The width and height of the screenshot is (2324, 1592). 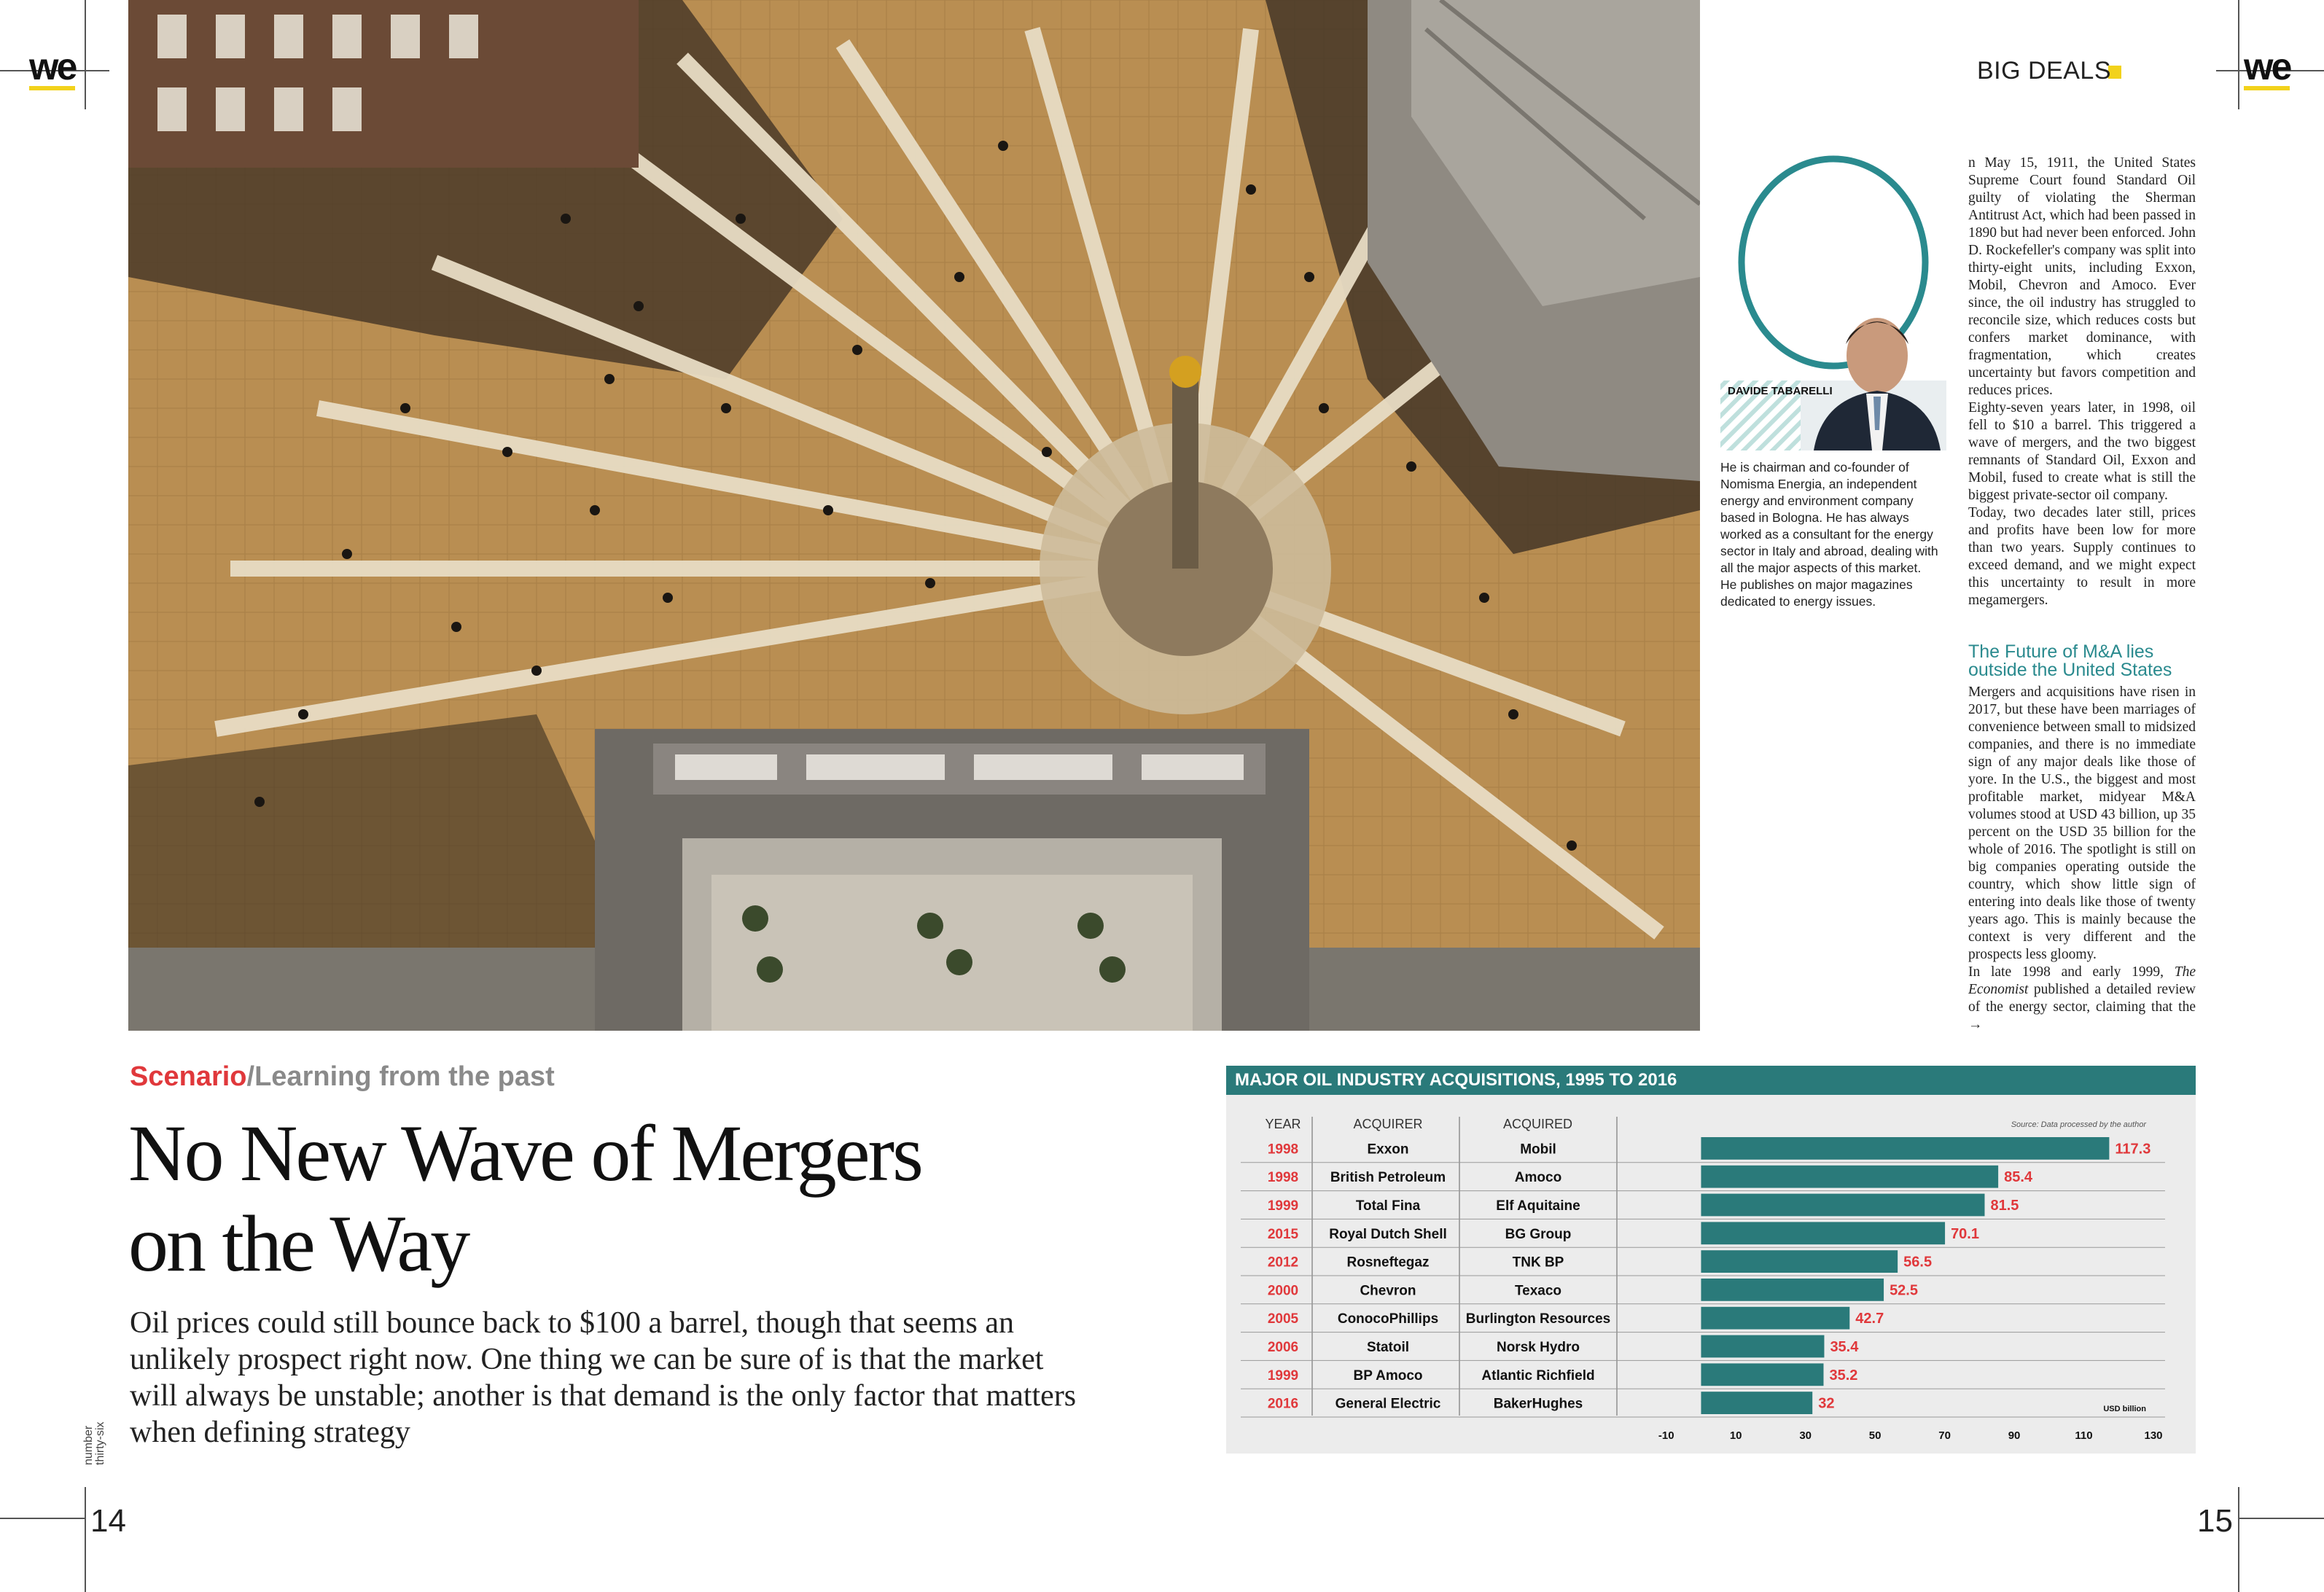 What do you see at coordinates (2215, 1521) in the screenshot?
I see `page-number-right: 15` at bounding box center [2215, 1521].